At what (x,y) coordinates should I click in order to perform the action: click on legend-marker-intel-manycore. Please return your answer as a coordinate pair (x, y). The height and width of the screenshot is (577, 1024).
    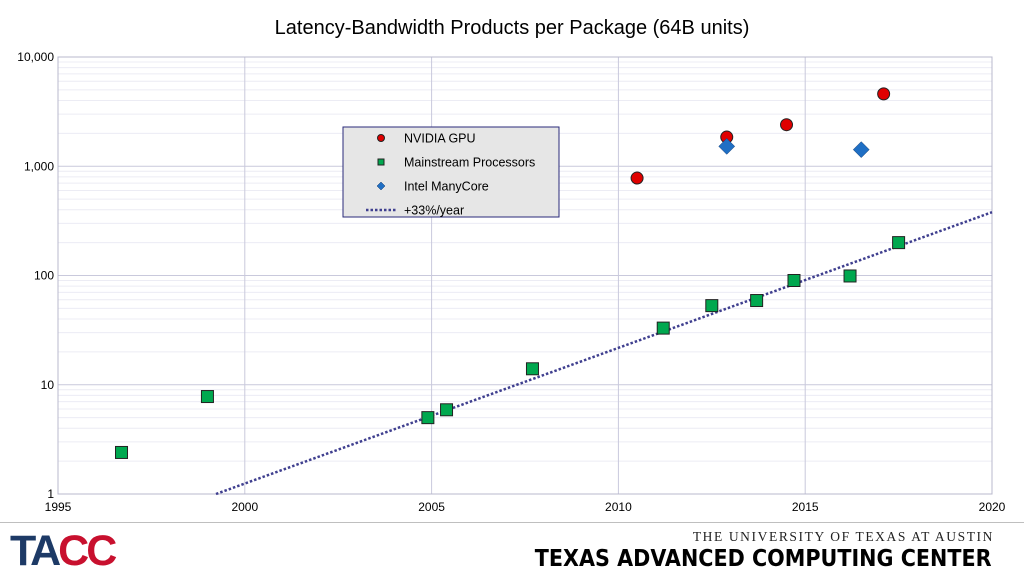
    Looking at the image, I should click on (381, 186).